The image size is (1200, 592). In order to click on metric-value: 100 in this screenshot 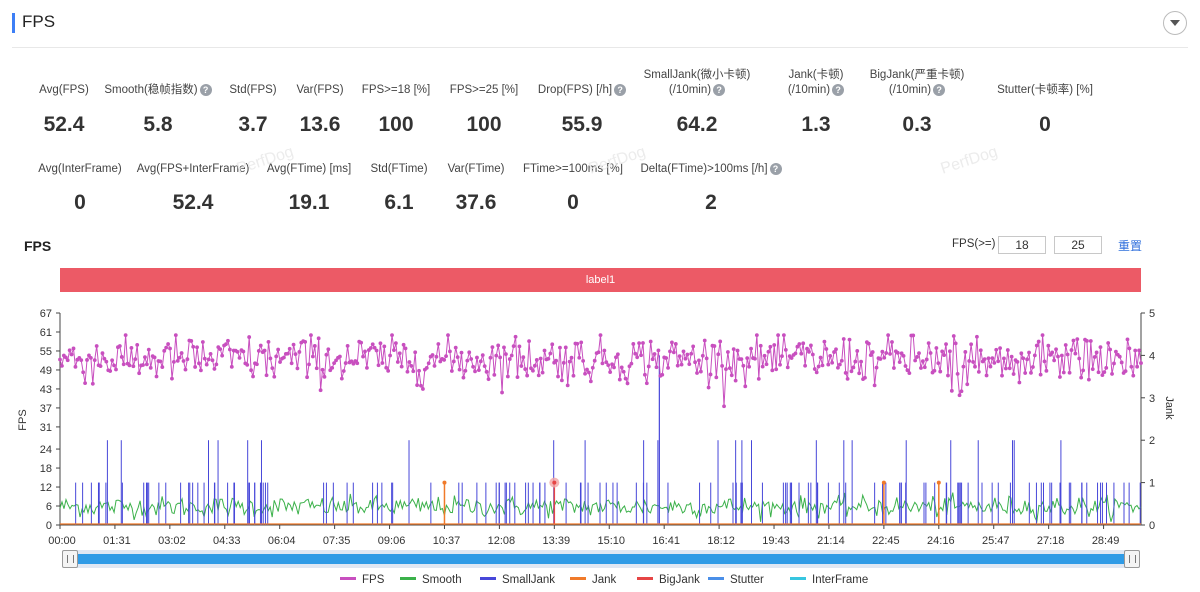, I will do `click(484, 124)`.